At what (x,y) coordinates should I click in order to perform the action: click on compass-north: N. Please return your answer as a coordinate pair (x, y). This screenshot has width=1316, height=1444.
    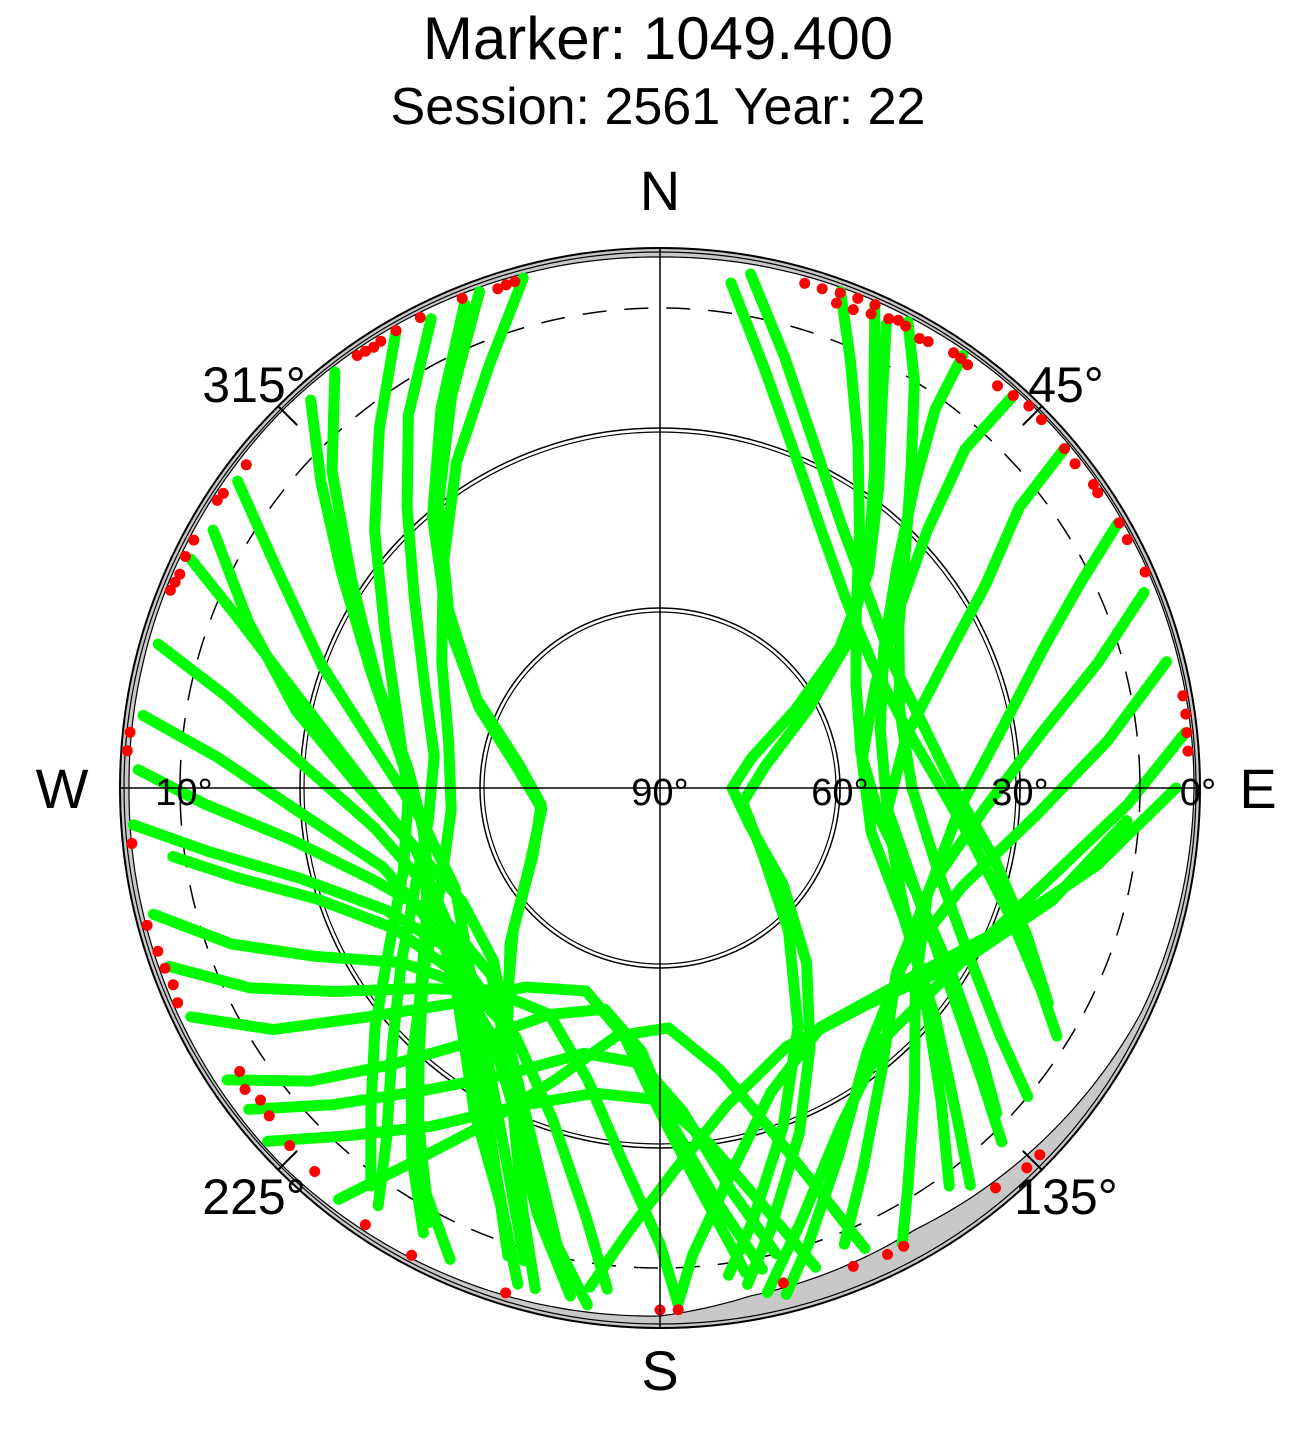
    Looking at the image, I should click on (660, 190).